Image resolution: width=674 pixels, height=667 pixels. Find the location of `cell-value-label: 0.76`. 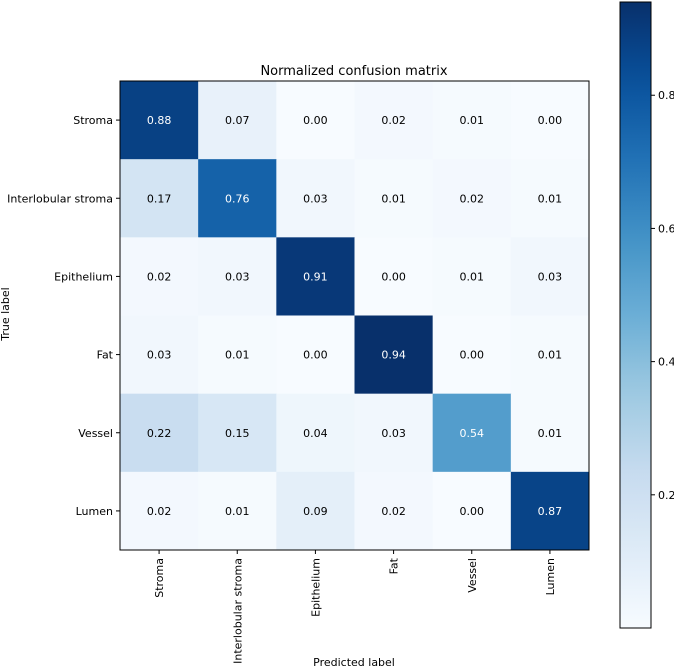

cell-value-label: 0.76 is located at coordinates (237, 198).